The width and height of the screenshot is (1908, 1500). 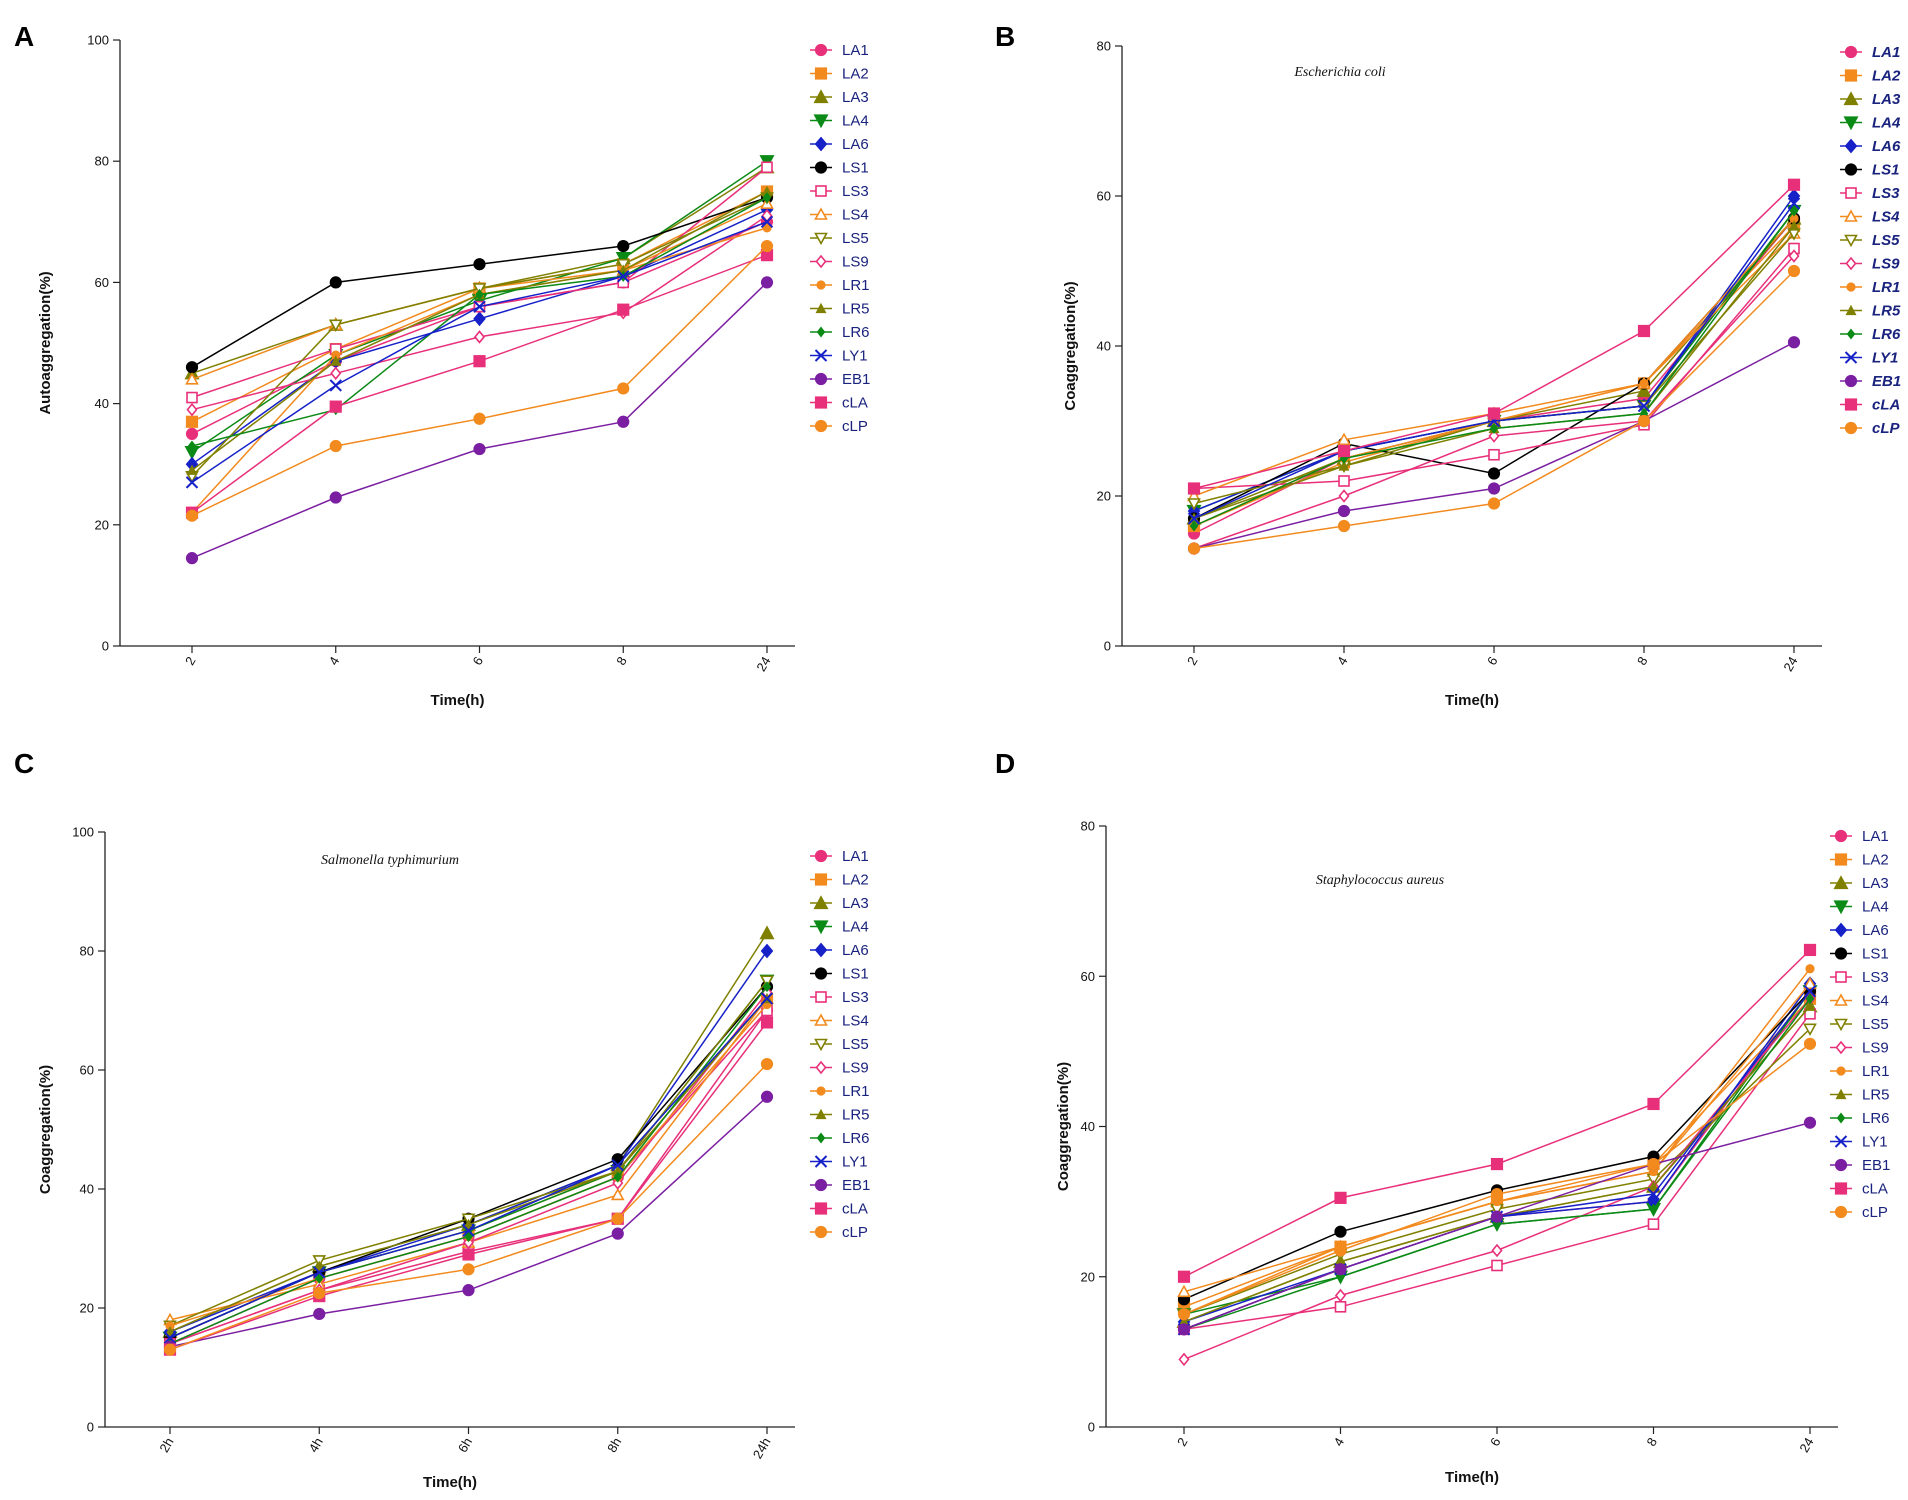 What do you see at coordinates (855, 168) in the screenshot?
I see `legend-label: LS1` at bounding box center [855, 168].